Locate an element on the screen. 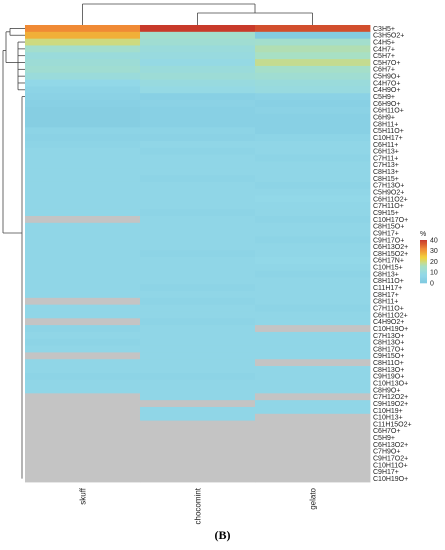  row-label: C8H11O+ is located at coordinates (388, 363).